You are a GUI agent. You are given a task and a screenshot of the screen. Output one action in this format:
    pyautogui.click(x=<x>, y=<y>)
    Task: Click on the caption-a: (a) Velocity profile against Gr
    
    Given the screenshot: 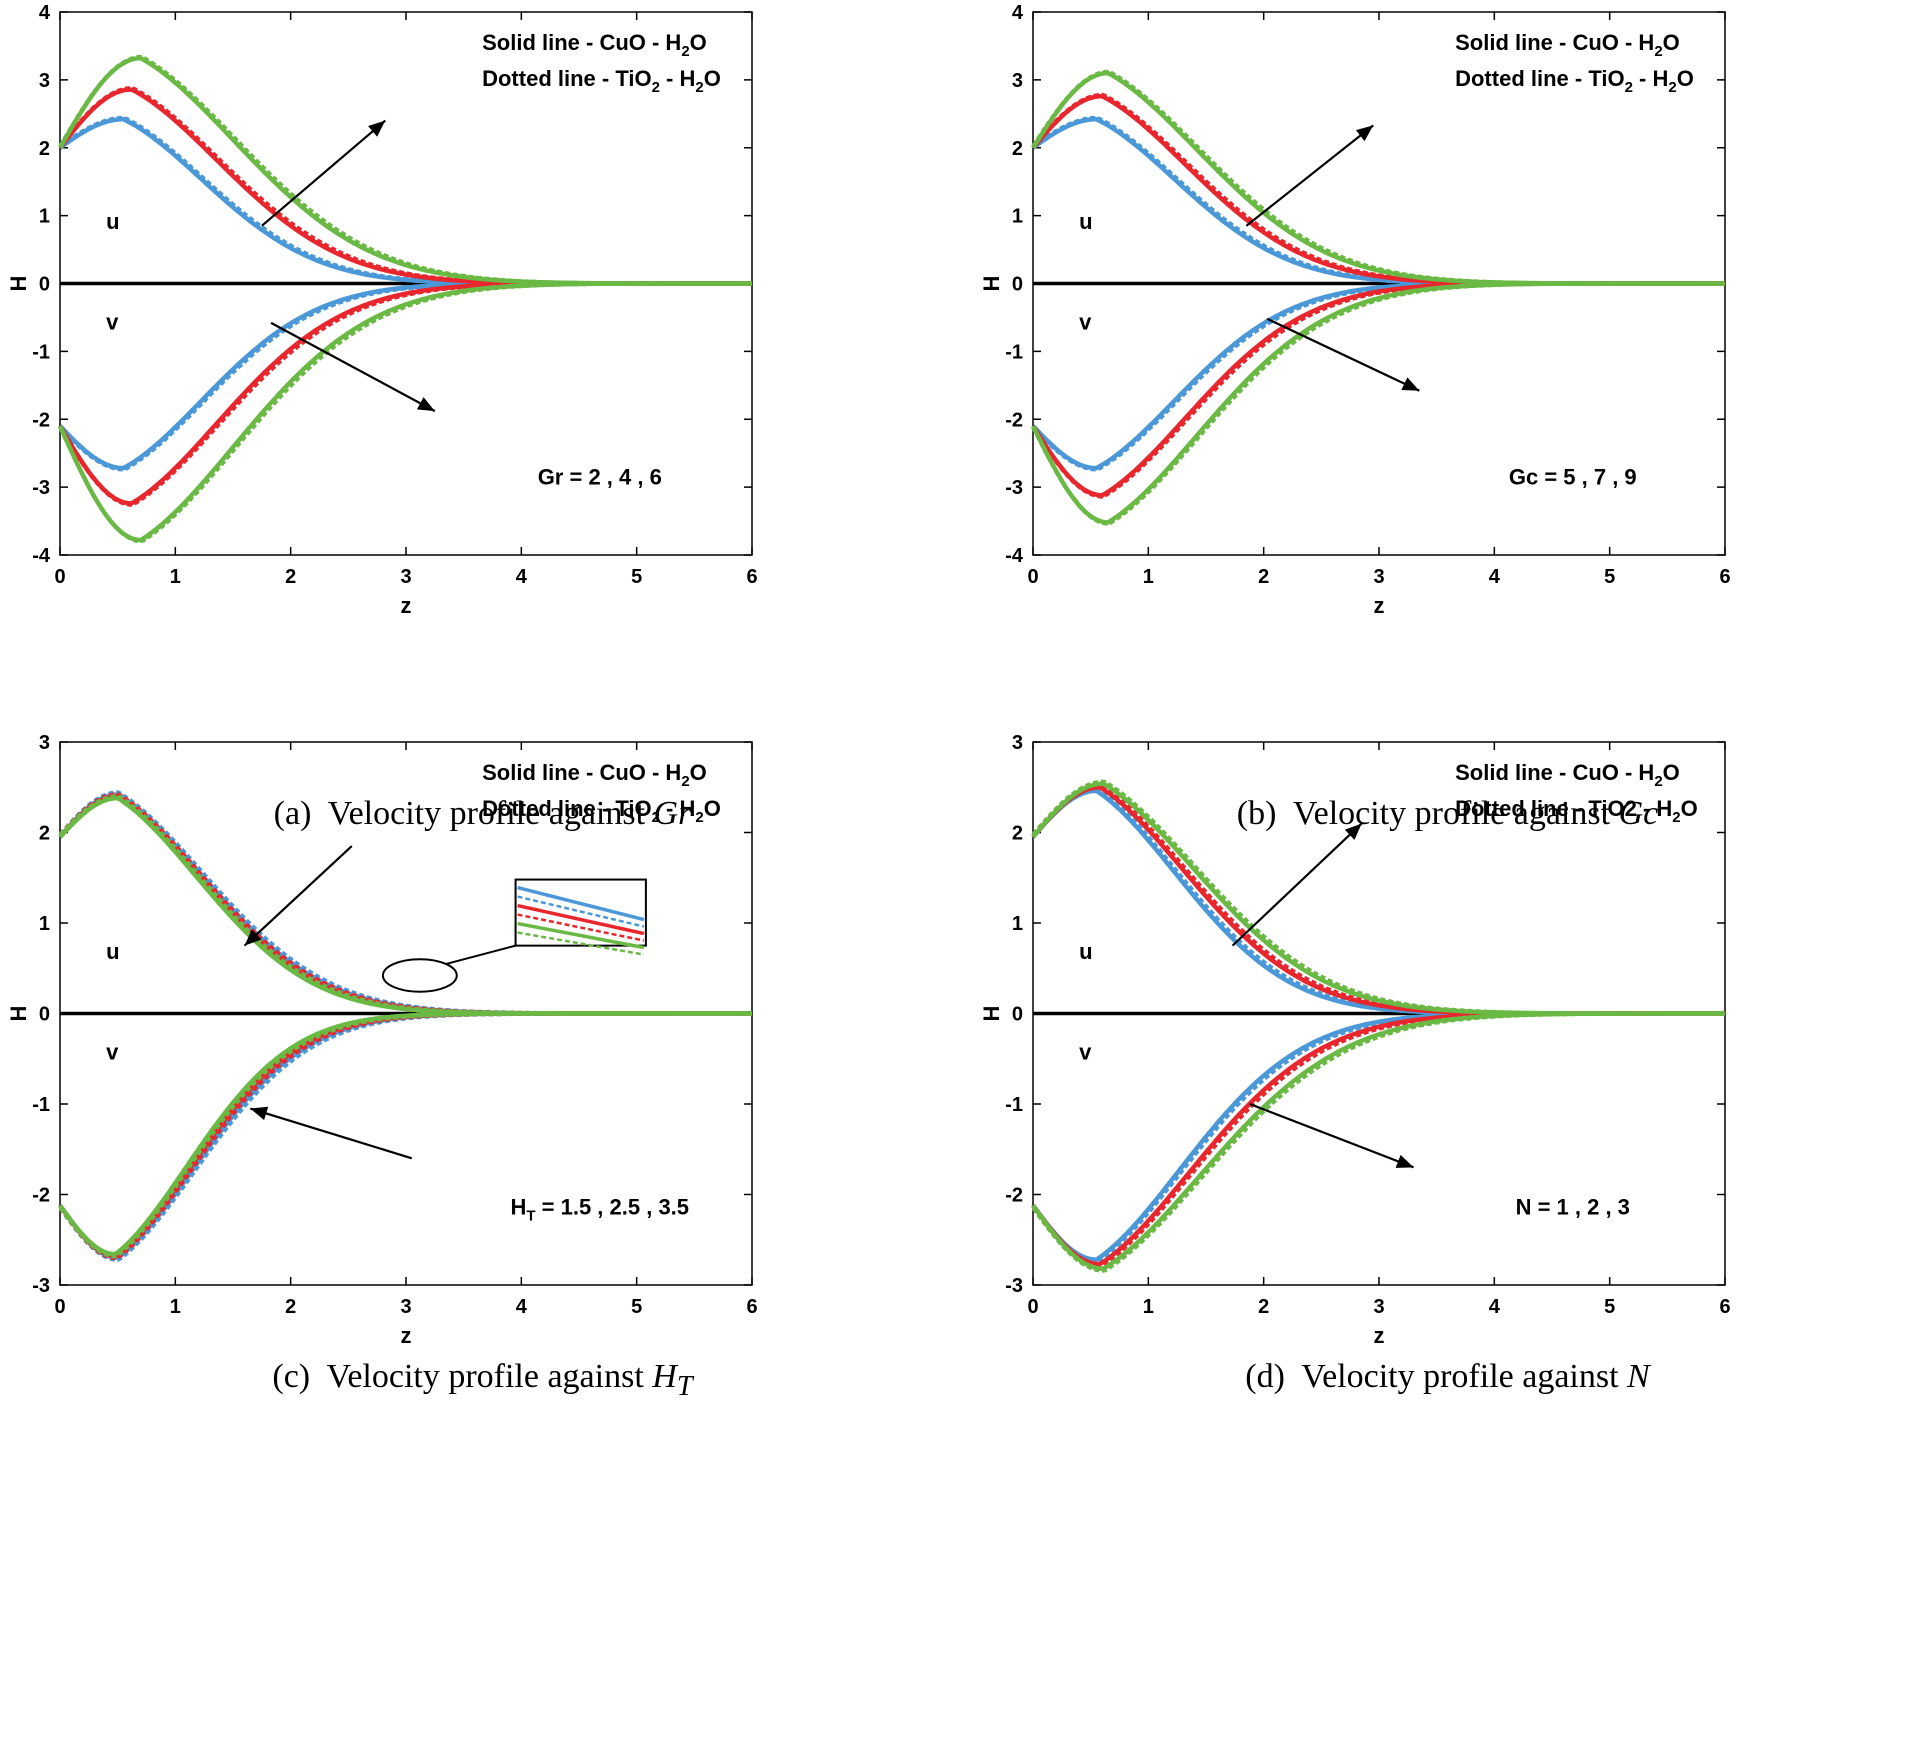 What is the action you would take?
    pyautogui.click(x=482, y=813)
    